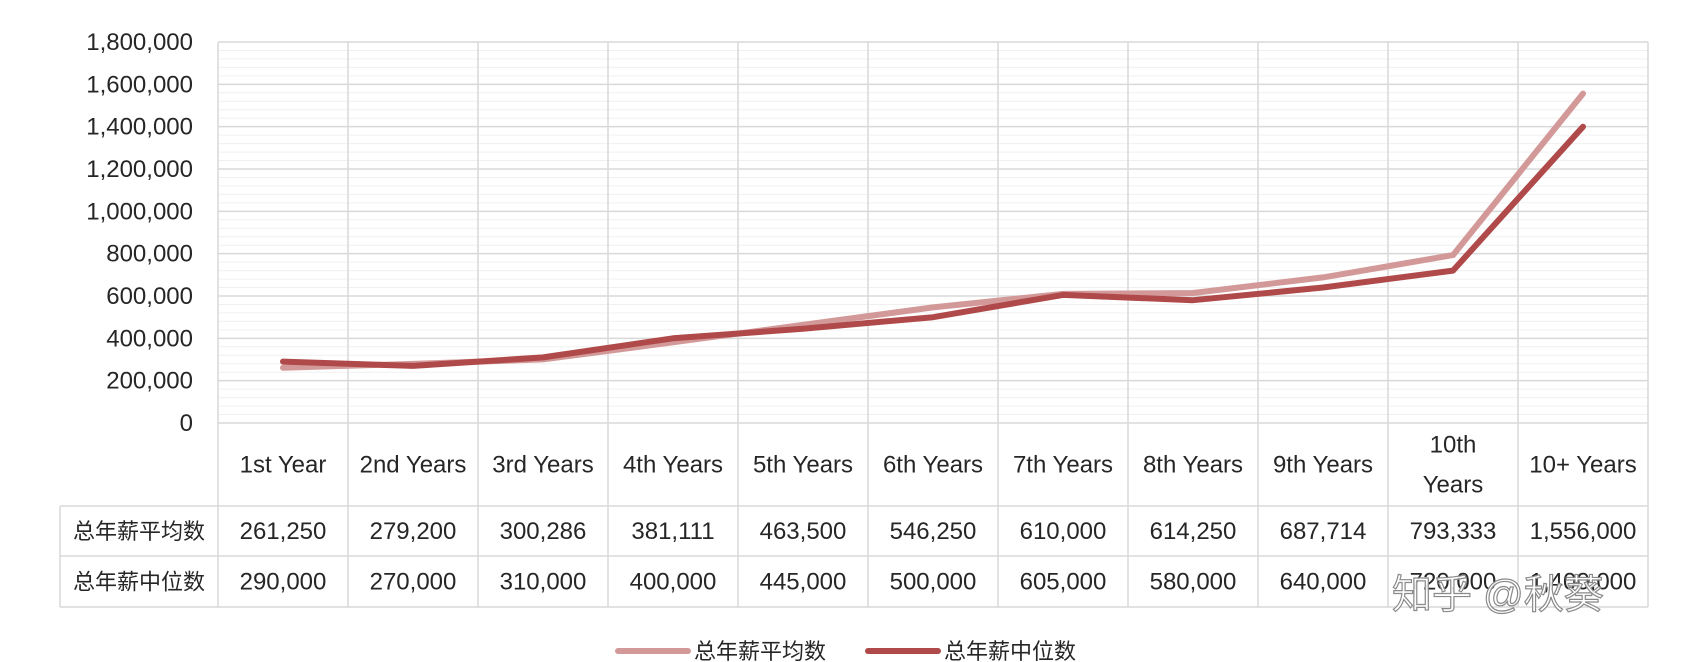  Describe the element at coordinates (933, 531) in the screenshot. I see `data-table-cell: 546,250` at that location.